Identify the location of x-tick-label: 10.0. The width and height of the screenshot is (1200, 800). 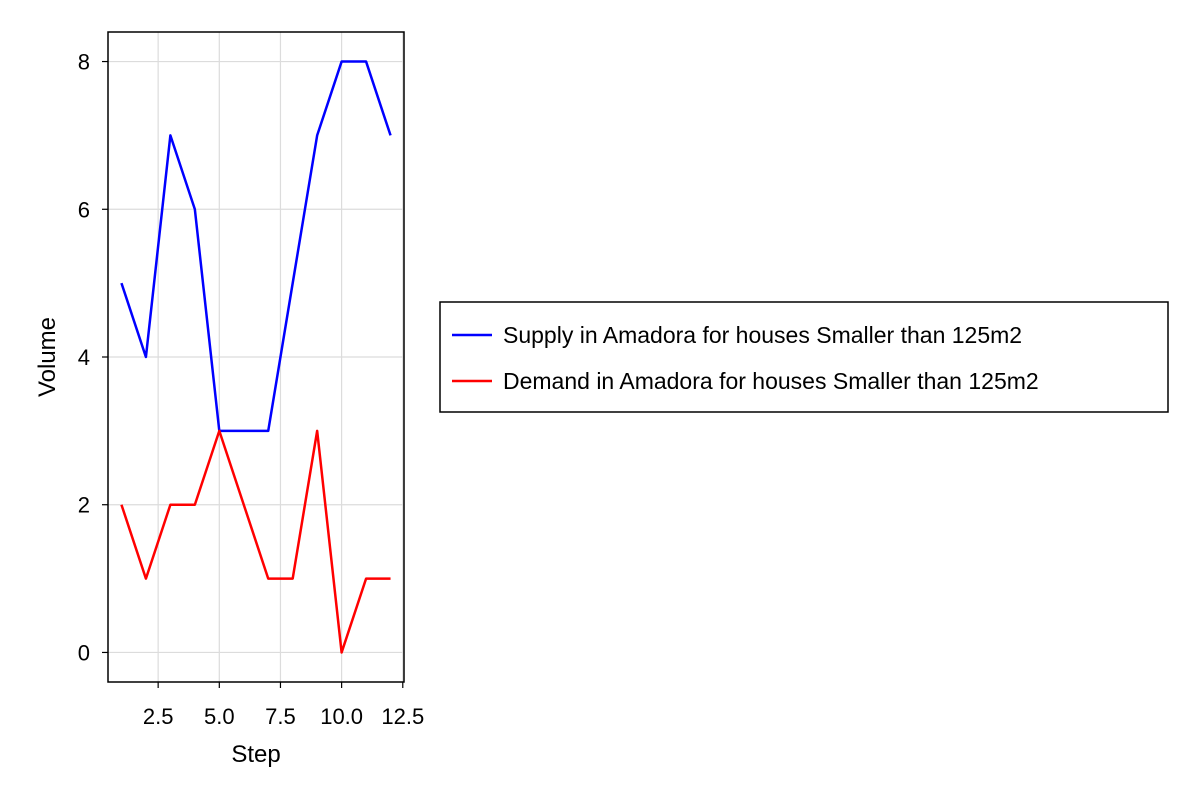
(341, 716).